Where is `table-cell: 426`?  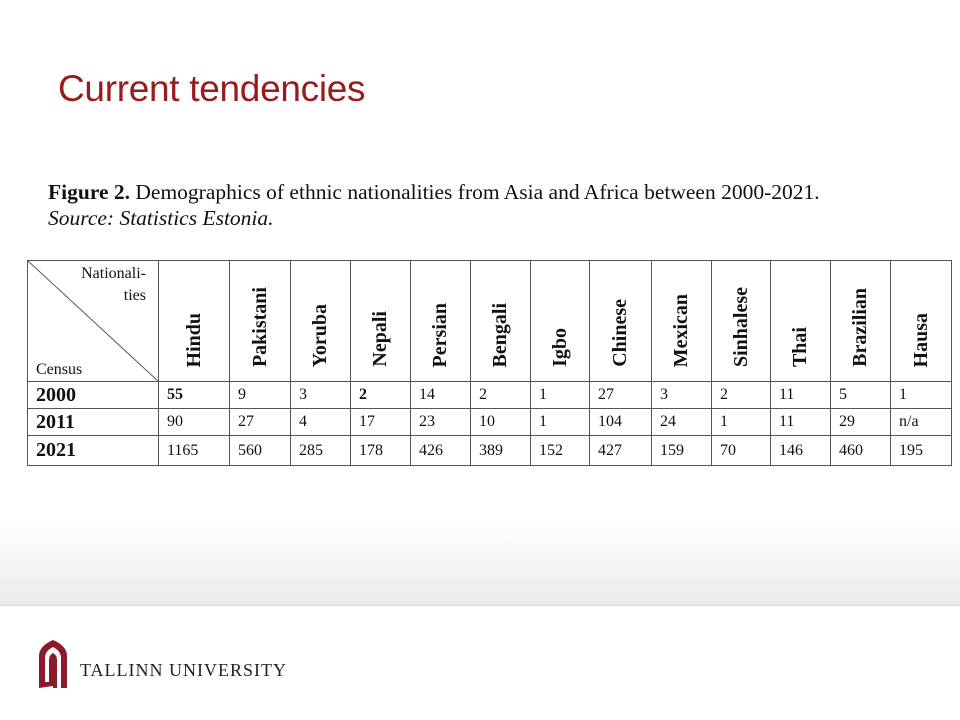
table-cell: 426 is located at coordinates (440, 450).